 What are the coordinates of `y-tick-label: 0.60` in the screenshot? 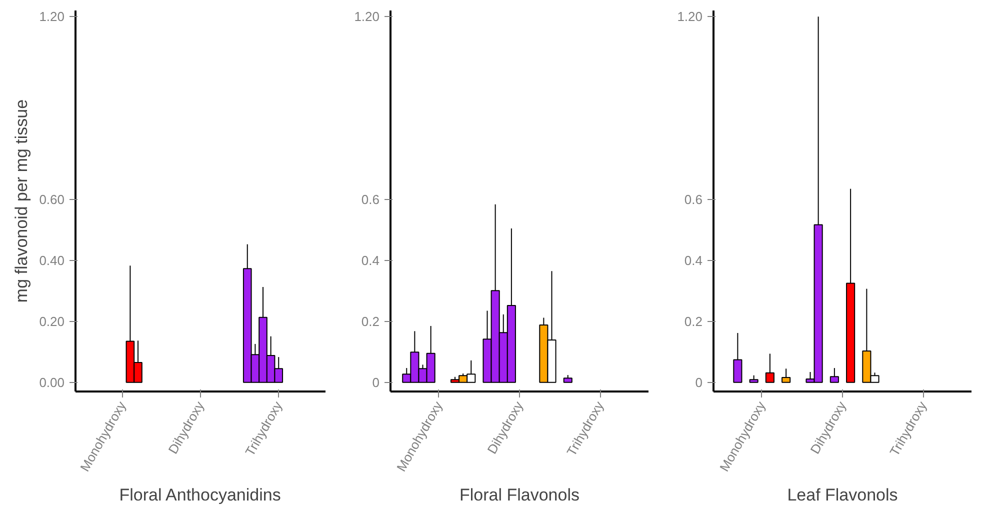 It's located at (52, 199).